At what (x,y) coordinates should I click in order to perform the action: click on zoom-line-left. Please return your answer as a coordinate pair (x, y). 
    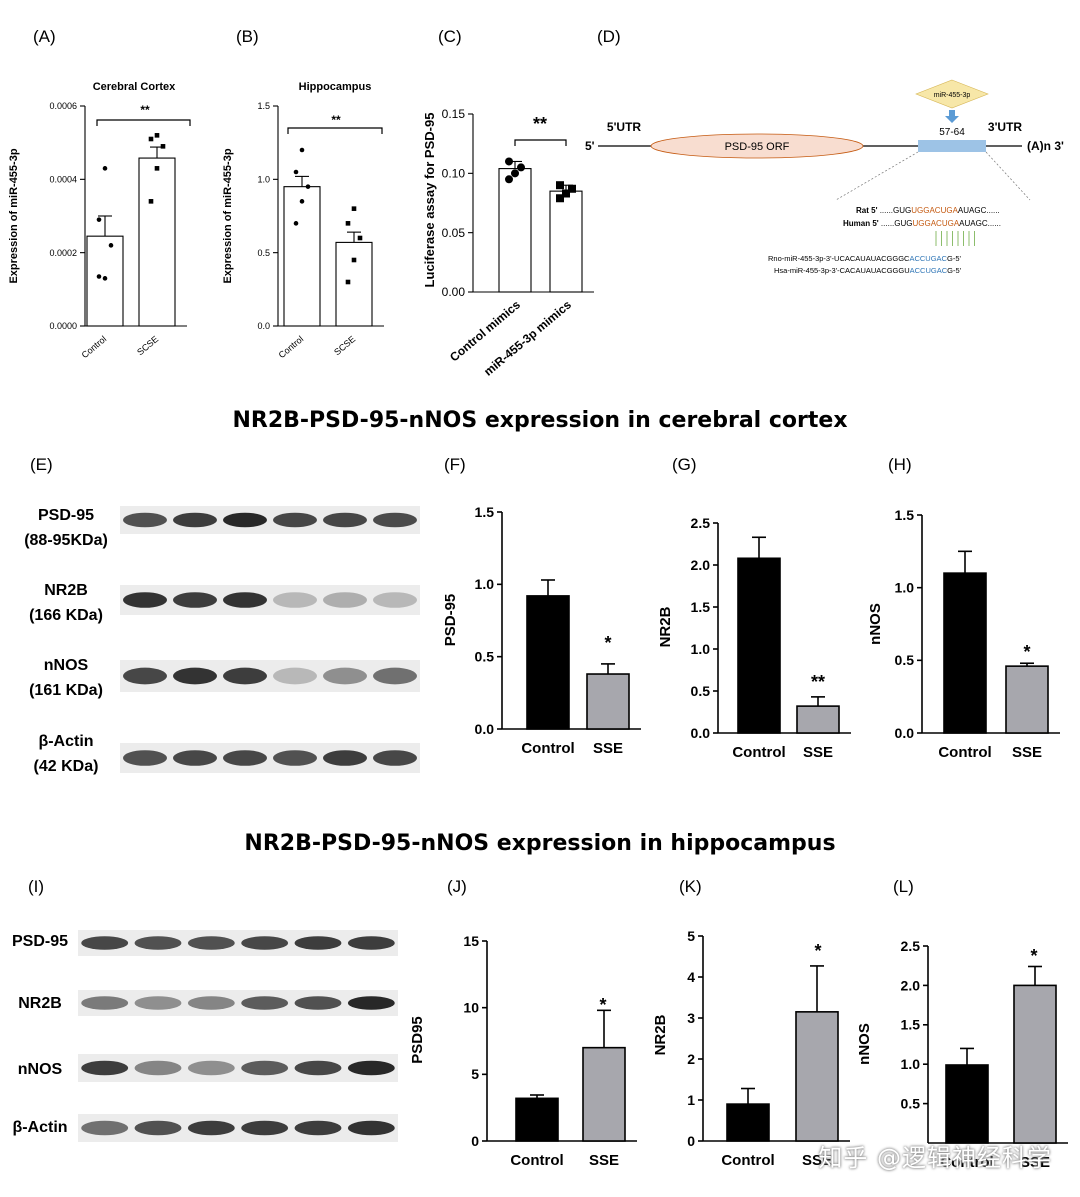
    Looking at the image, I should click on (877, 176).